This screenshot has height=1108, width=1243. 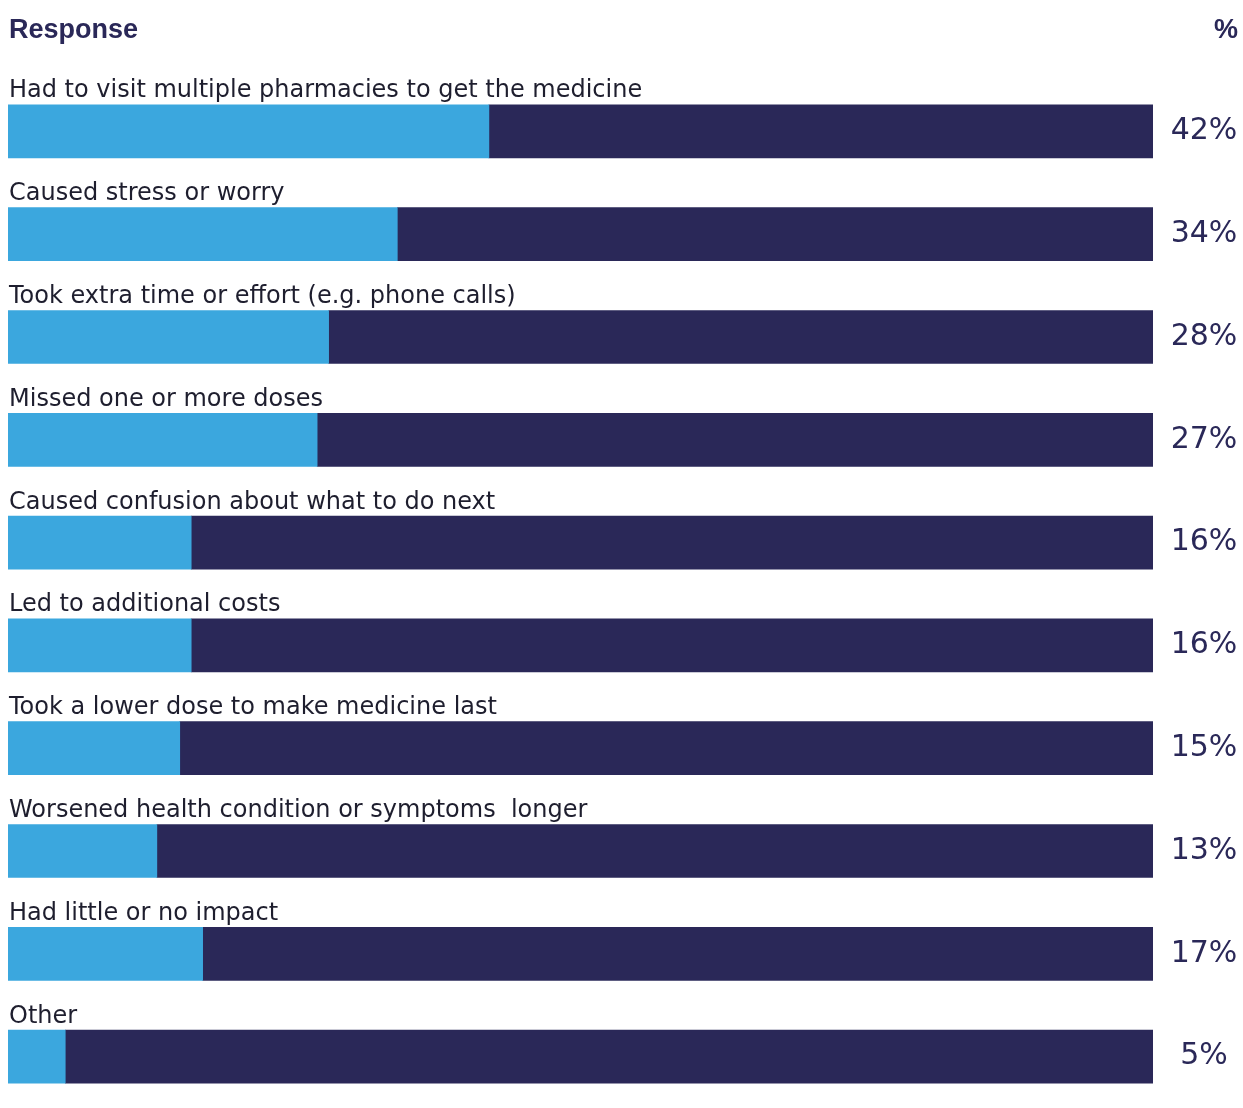 What do you see at coordinates (1204, 129) in the screenshot?
I see `data-label: 42%` at bounding box center [1204, 129].